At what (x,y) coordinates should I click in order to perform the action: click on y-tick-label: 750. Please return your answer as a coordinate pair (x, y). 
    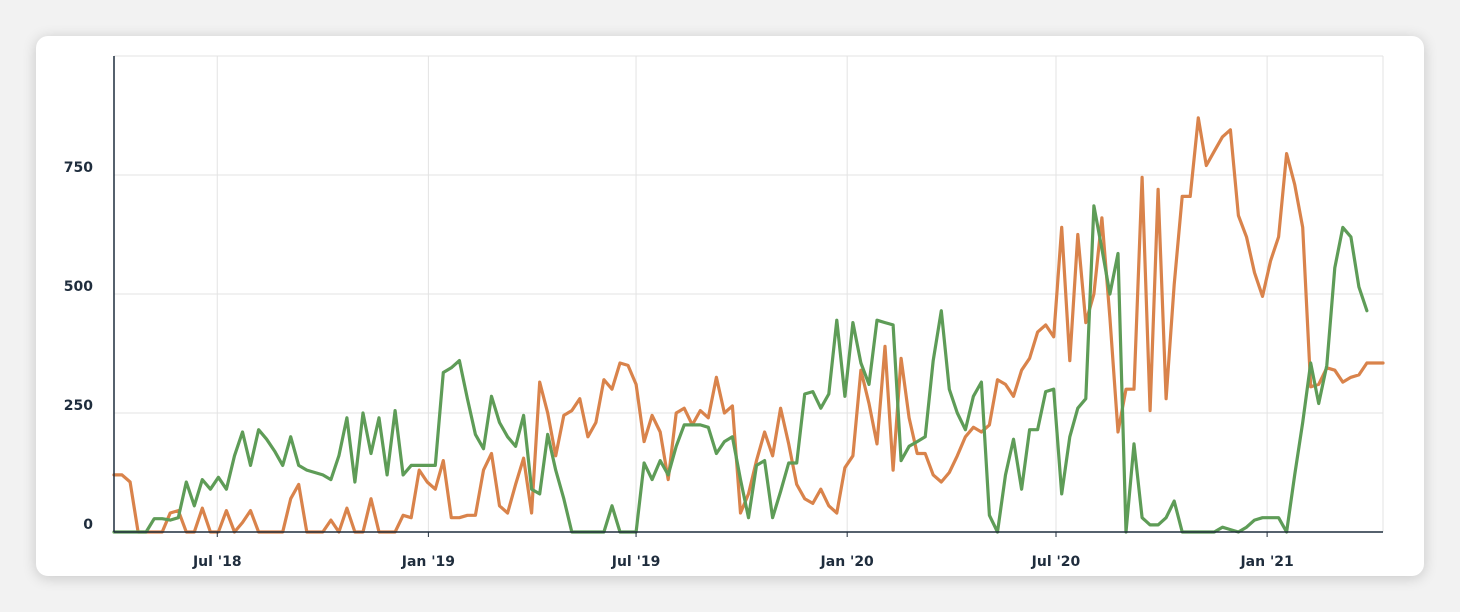
    Looking at the image, I should click on (78, 168).